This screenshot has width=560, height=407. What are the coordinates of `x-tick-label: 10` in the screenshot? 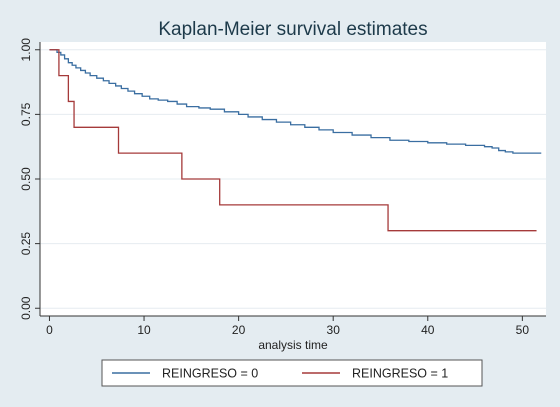 It's located at (144, 330).